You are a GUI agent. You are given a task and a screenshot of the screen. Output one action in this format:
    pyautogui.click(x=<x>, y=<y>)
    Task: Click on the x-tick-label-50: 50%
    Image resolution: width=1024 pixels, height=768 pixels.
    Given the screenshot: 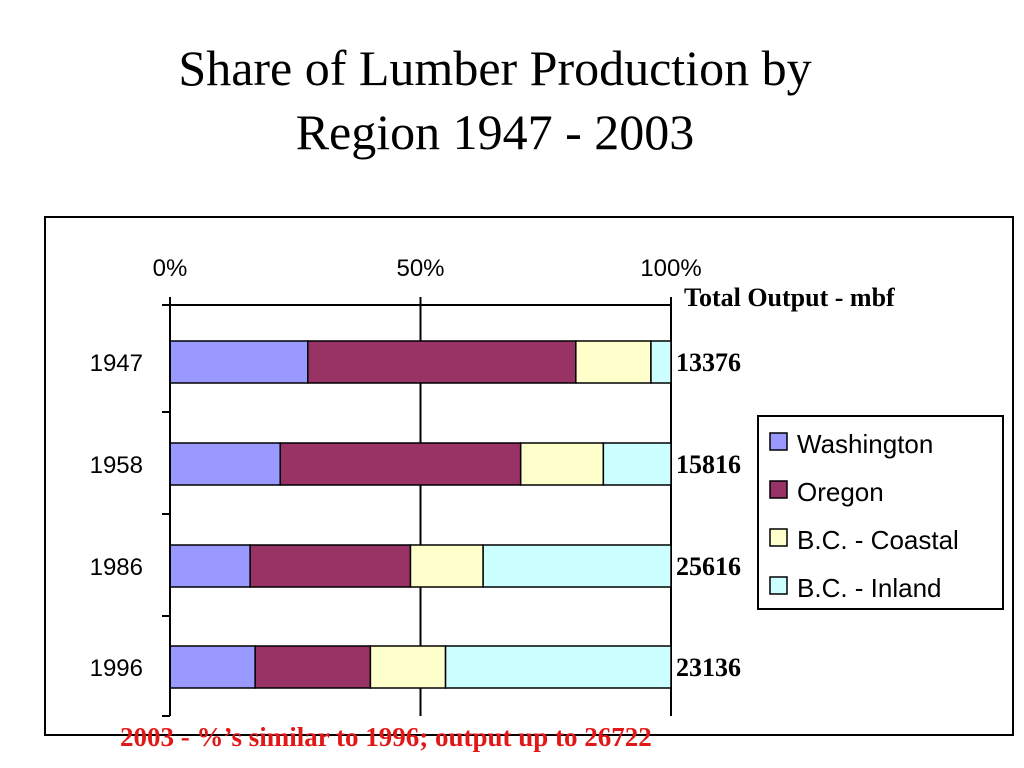 What is the action you would take?
    pyautogui.click(x=420, y=268)
    